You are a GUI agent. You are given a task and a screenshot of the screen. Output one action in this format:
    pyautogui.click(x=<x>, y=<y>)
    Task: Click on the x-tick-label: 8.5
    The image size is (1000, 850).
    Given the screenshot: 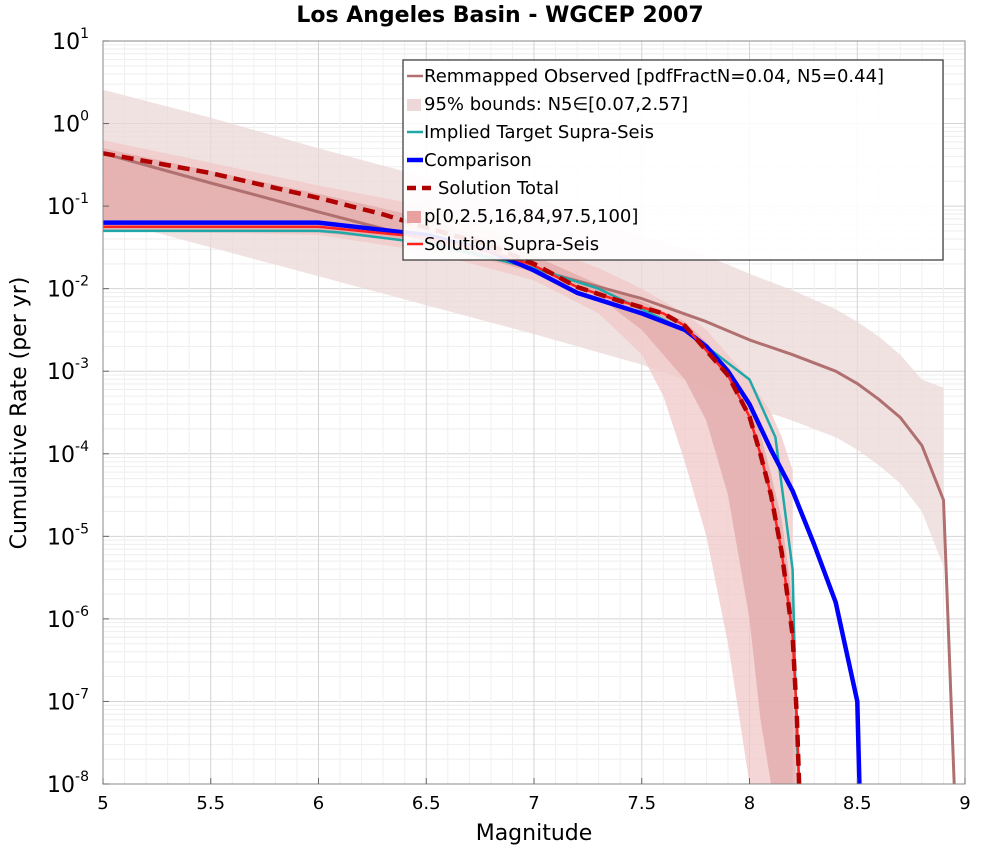 What is the action you would take?
    pyautogui.click(x=857, y=803)
    